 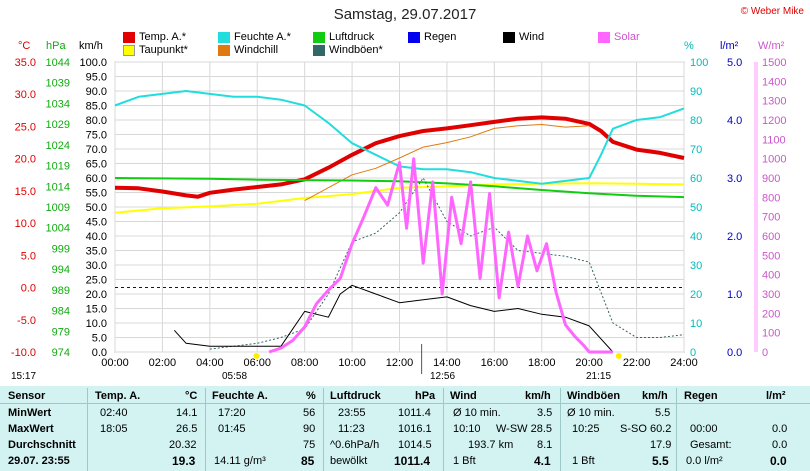 I want to click on gust-min: 5.5, so click(x=663, y=413).